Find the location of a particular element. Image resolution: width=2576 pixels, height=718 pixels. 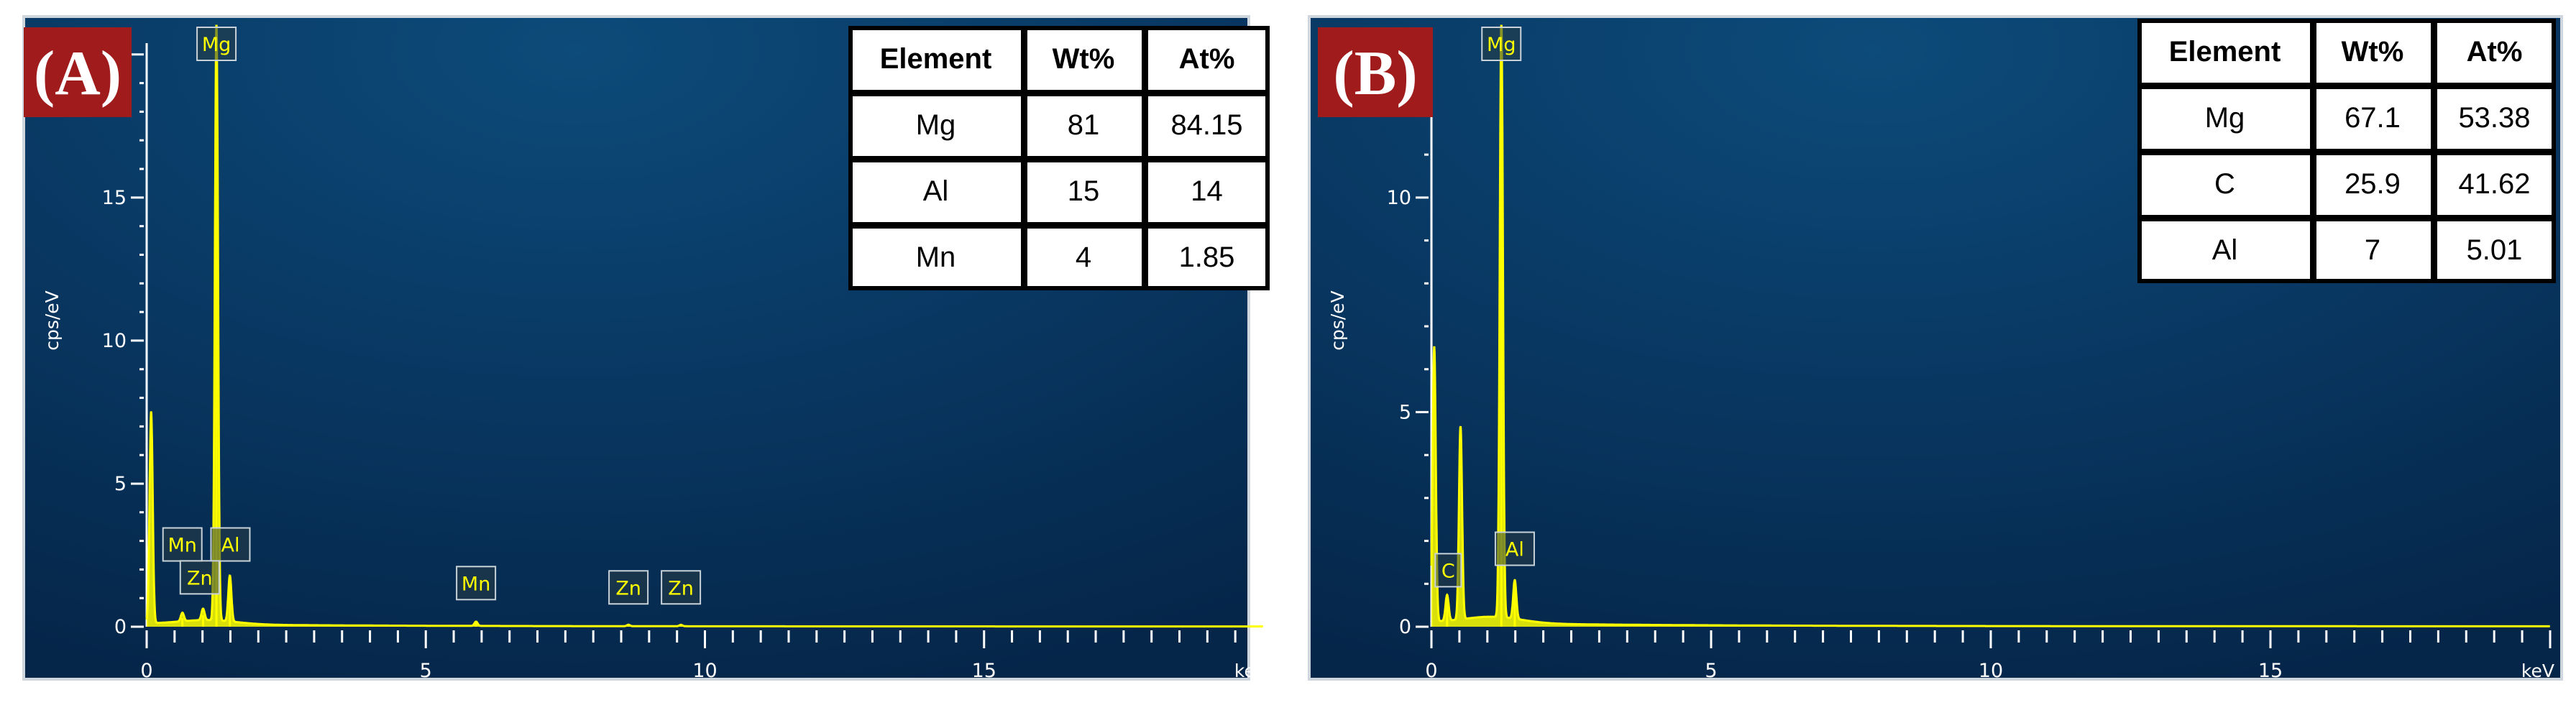

table-cell-text: 84.15 is located at coordinates (1206, 125).